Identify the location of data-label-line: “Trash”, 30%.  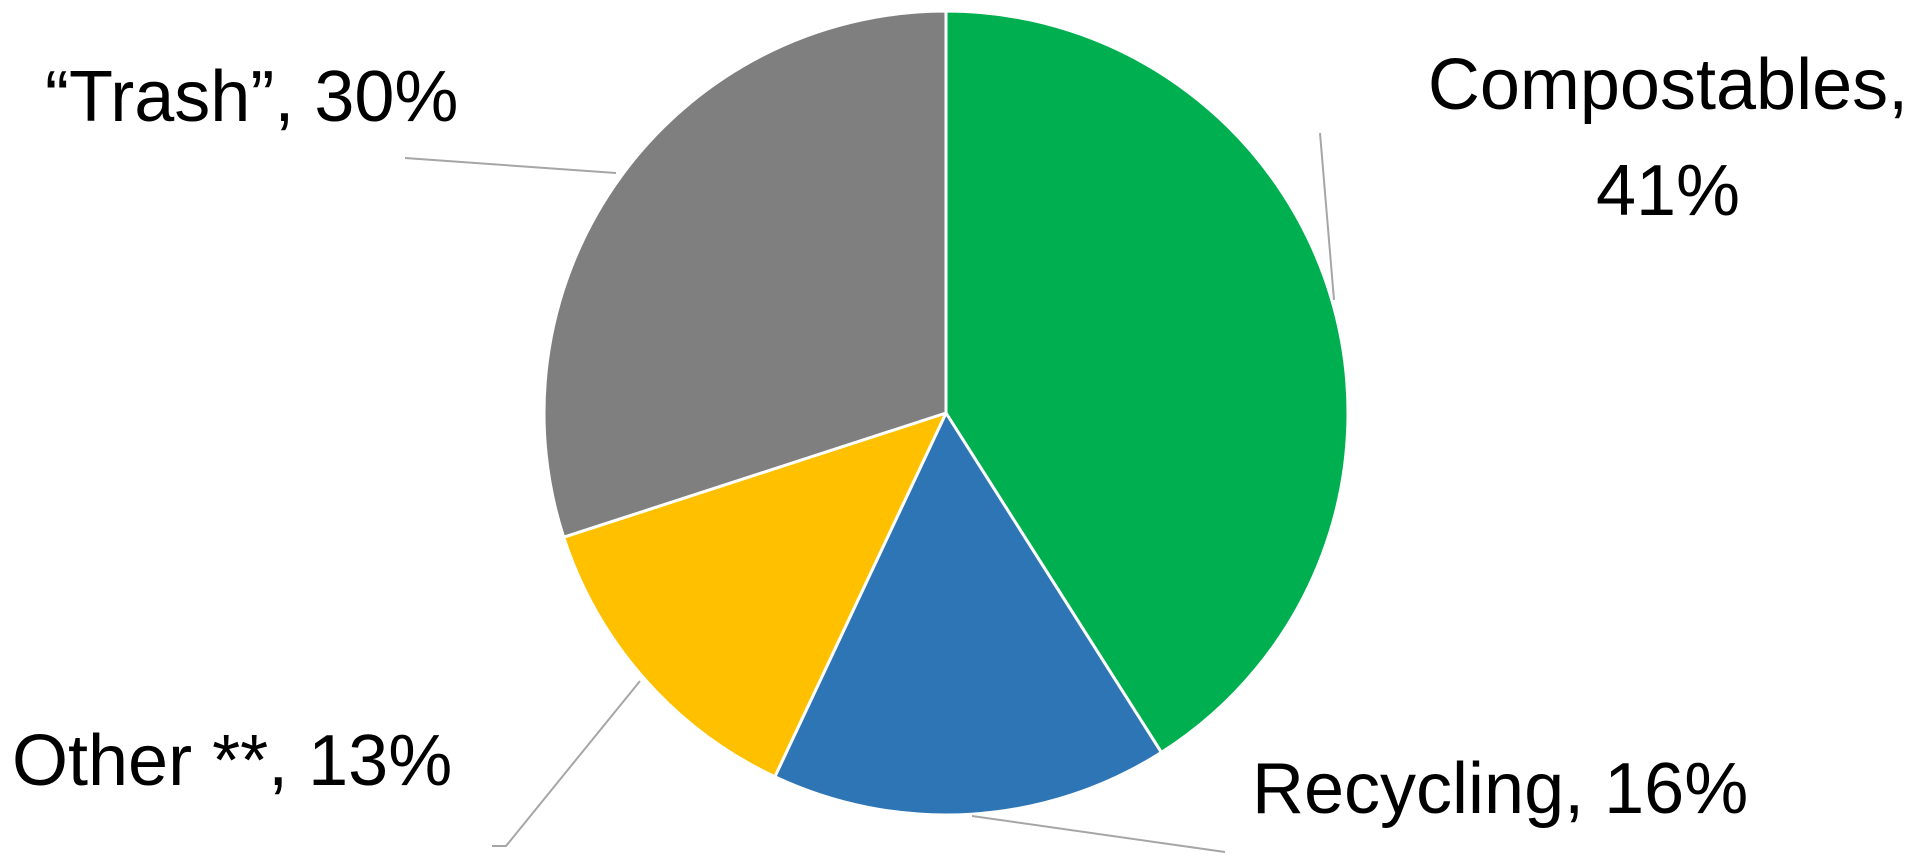
(251, 97).